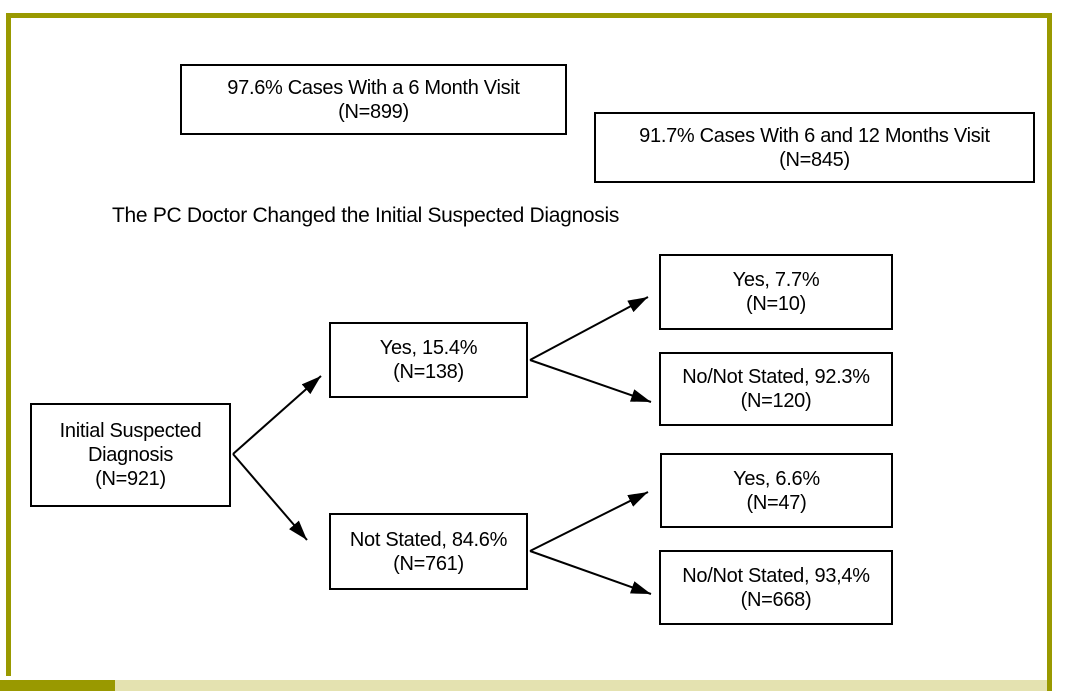 Image resolution: width=1065 pixels, height=691 pixels. What do you see at coordinates (776, 389) in the screenshot?
I see `box-no-not-stated-92-3: No/Not Stated, 92.3% (N=120)` at bounding box center [776, 389].